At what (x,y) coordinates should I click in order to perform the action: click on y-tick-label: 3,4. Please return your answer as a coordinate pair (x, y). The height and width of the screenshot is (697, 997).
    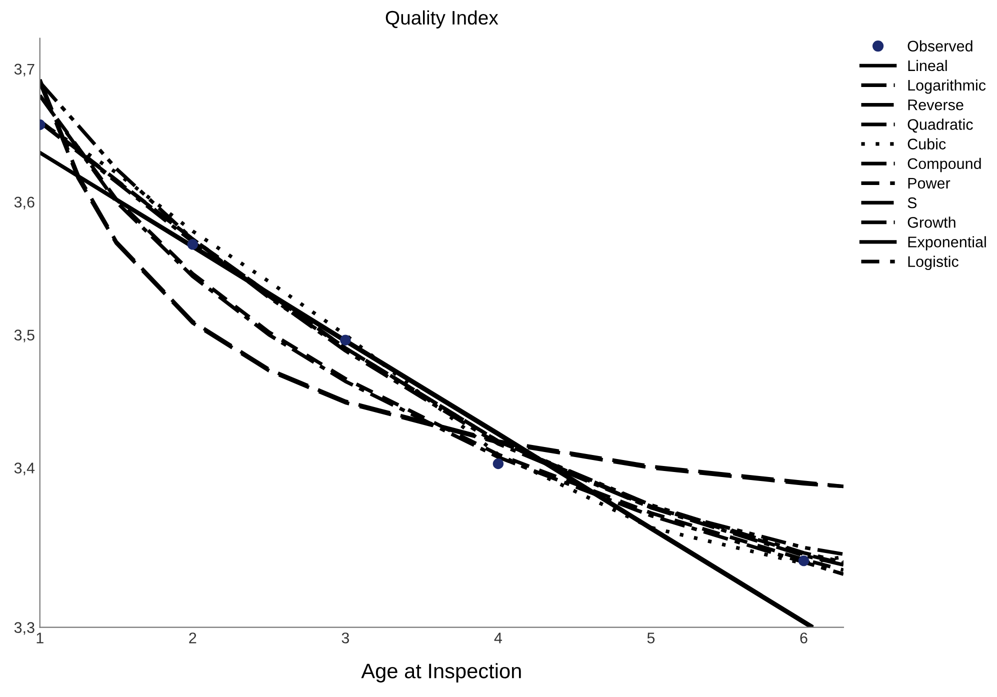
    Looking at the image, I should click on (24, 469).